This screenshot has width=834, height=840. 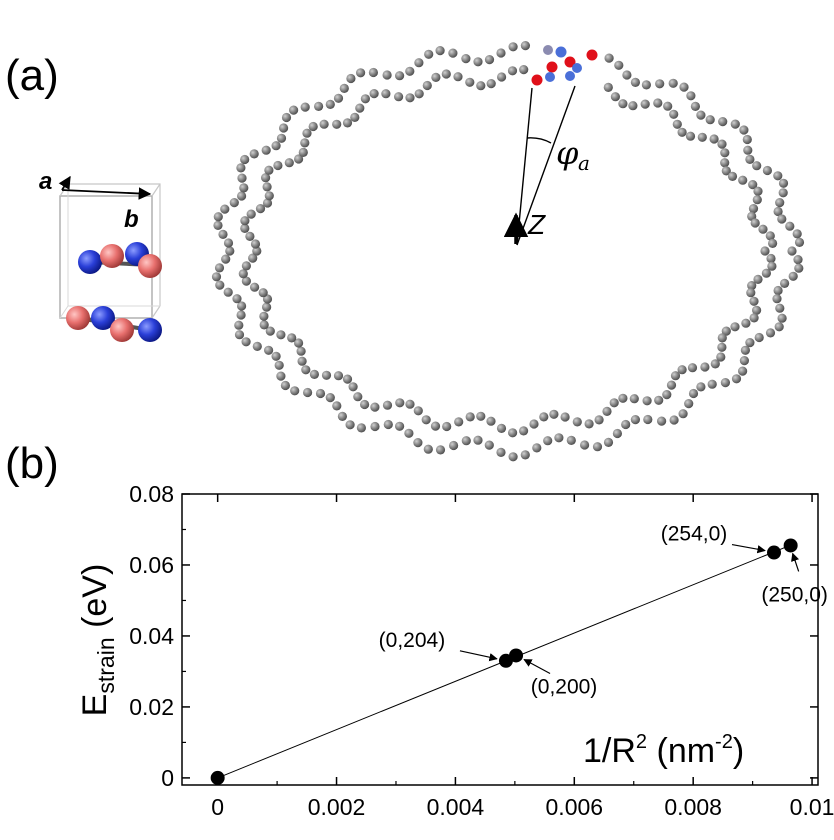 I want to click on y-tick-label: 0.06, so click(x=151, y=565).